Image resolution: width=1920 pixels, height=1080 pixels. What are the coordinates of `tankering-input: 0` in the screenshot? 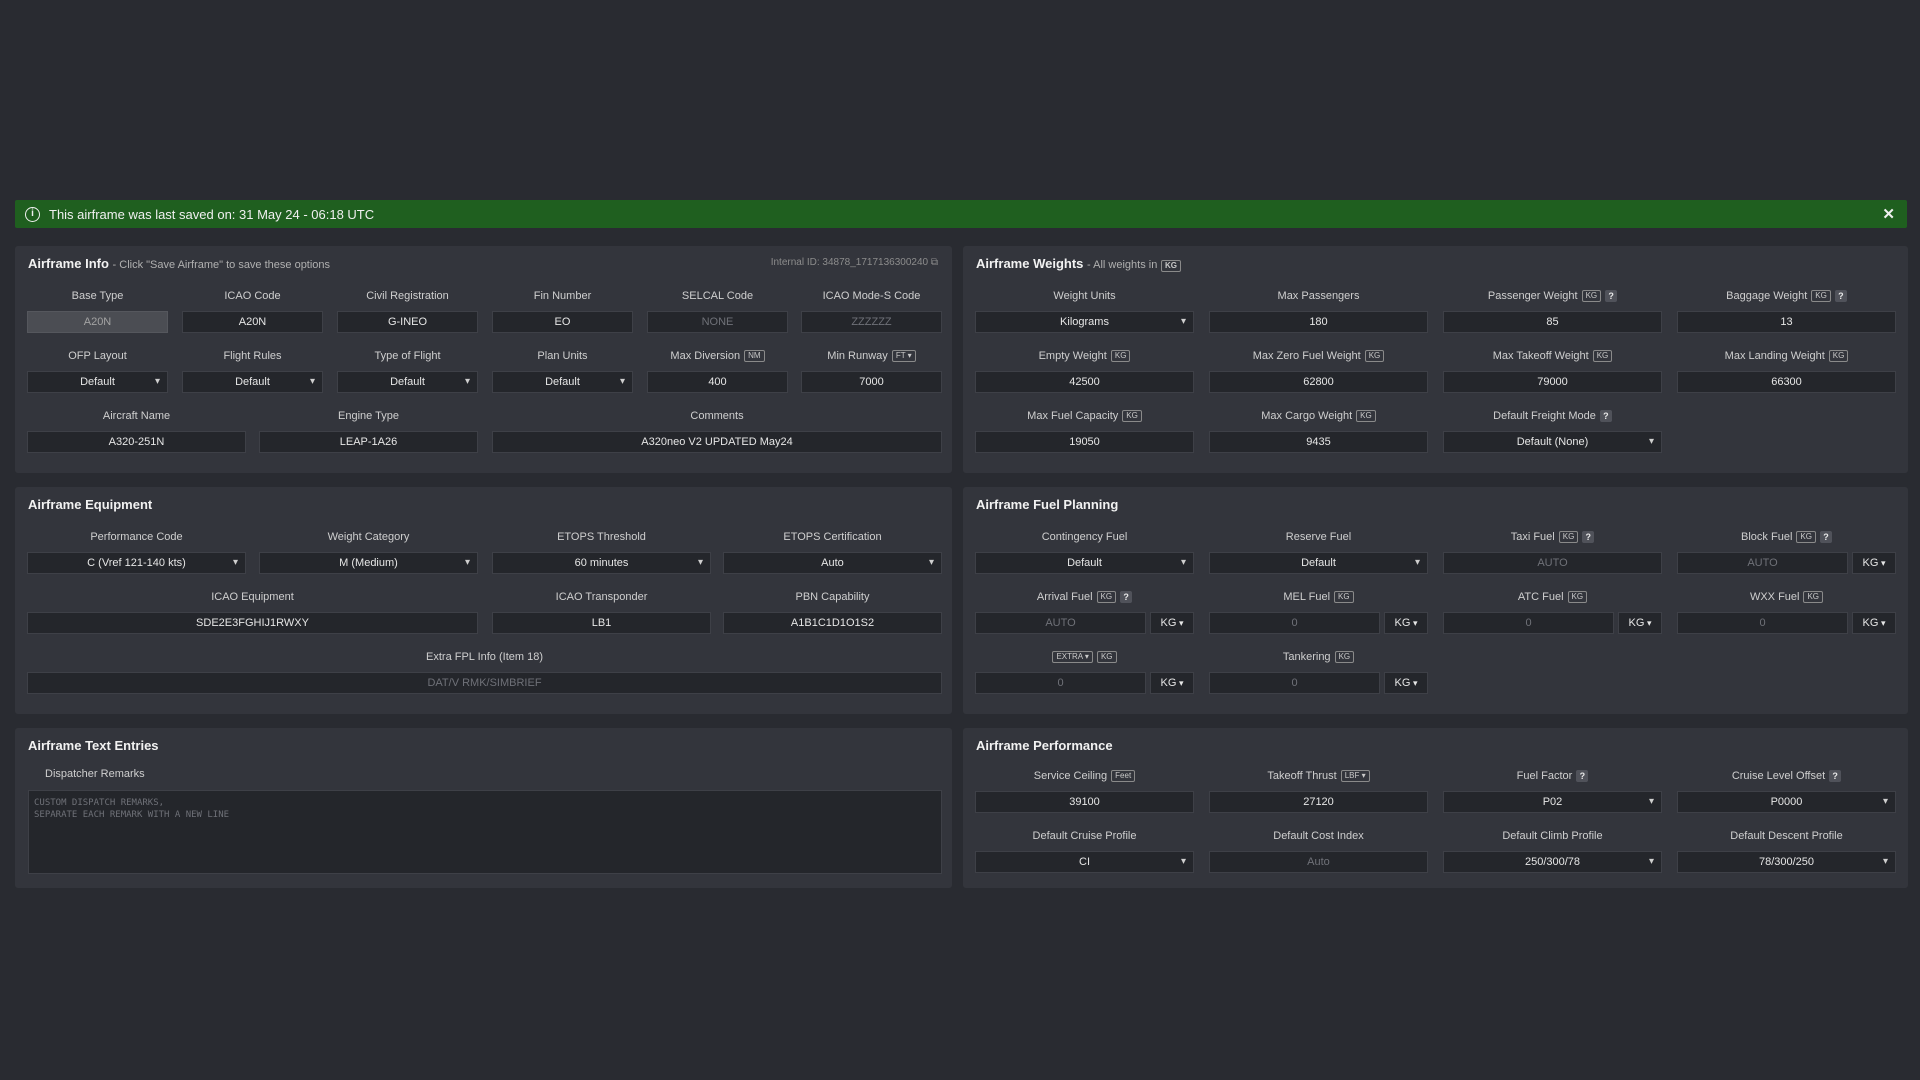 It's located at (1294, 683).